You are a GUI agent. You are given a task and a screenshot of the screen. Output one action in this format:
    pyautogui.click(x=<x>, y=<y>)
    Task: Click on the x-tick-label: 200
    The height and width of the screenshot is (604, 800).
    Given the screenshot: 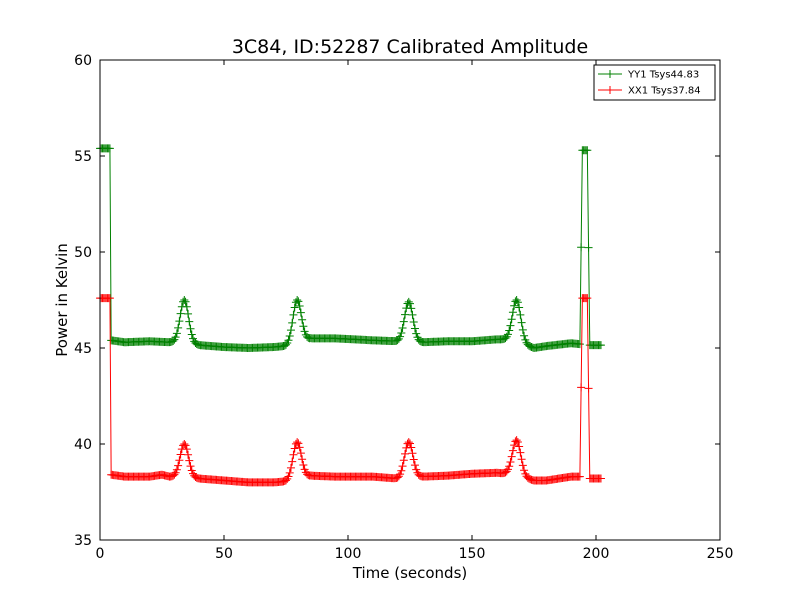 What is the action you would take?
    pyautogui.click(x=596, y=554)
    